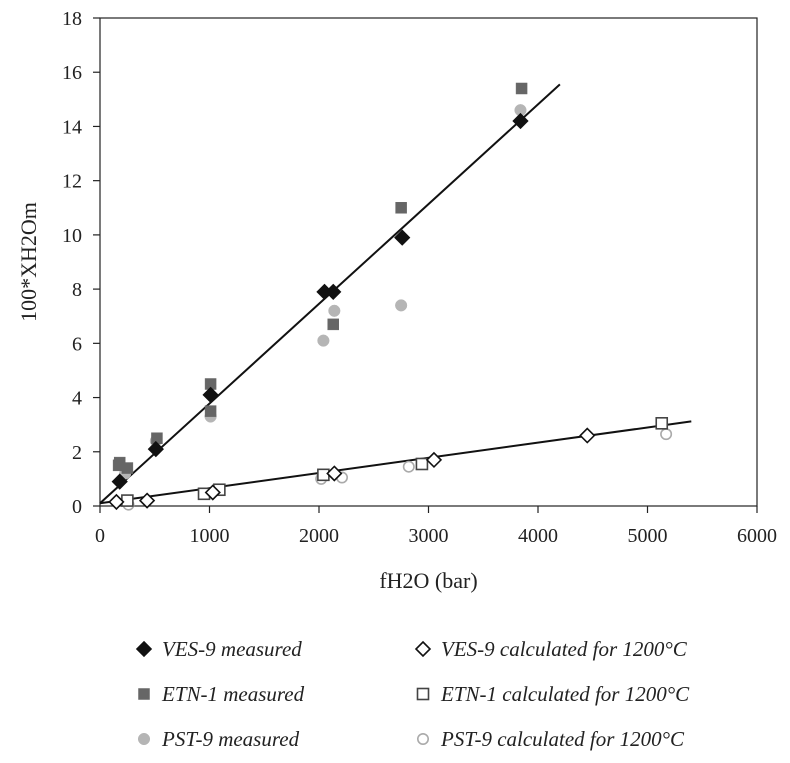  What do you see at coordinates (757, 536) in the screenshot?
I see `x-tick-label: 6000` at bounding box center [757, 536].